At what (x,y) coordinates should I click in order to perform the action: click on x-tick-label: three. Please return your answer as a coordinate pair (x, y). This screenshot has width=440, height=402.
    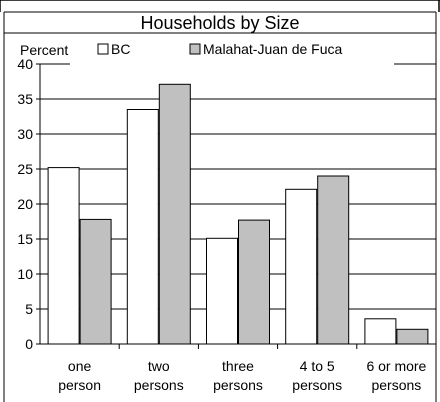
    Looking at the image, I should click on (238, 366).